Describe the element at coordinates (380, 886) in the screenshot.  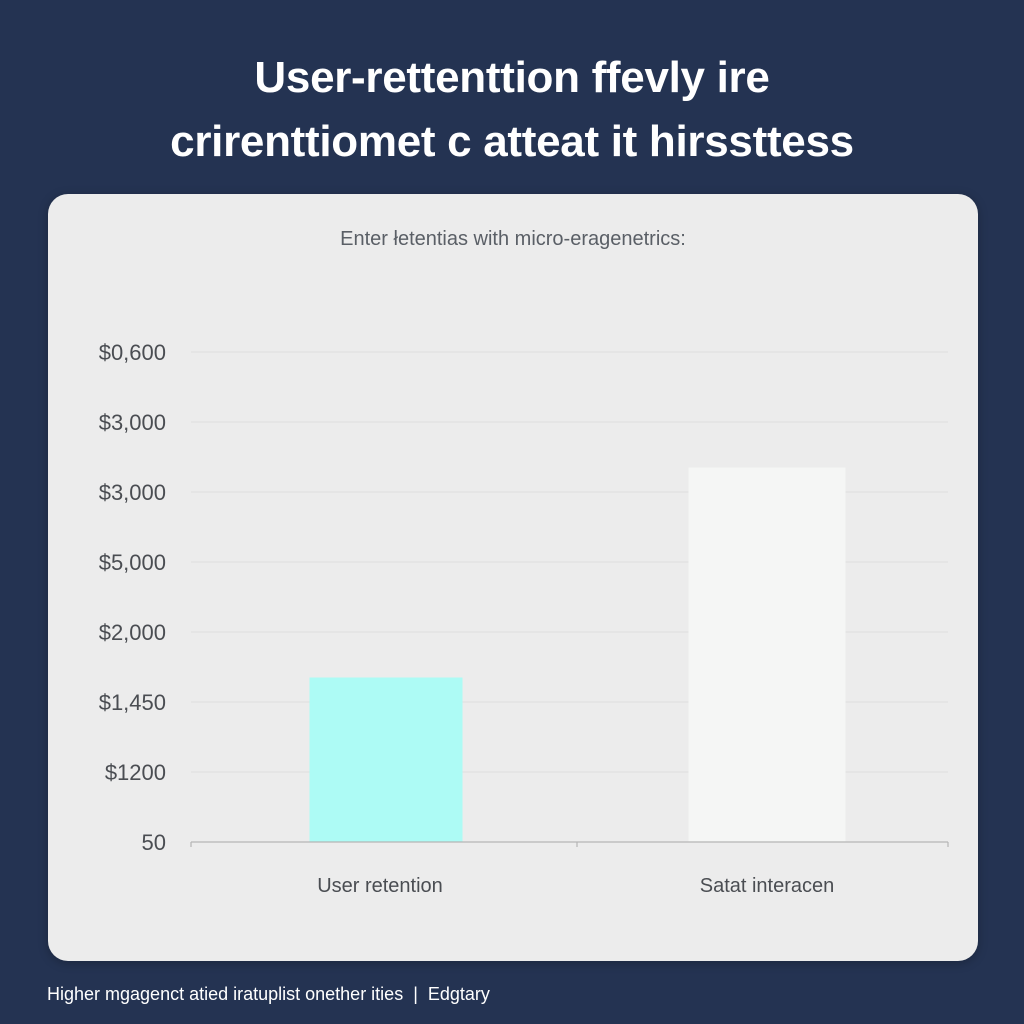
I see `x-tick-label: User retention` at that location.